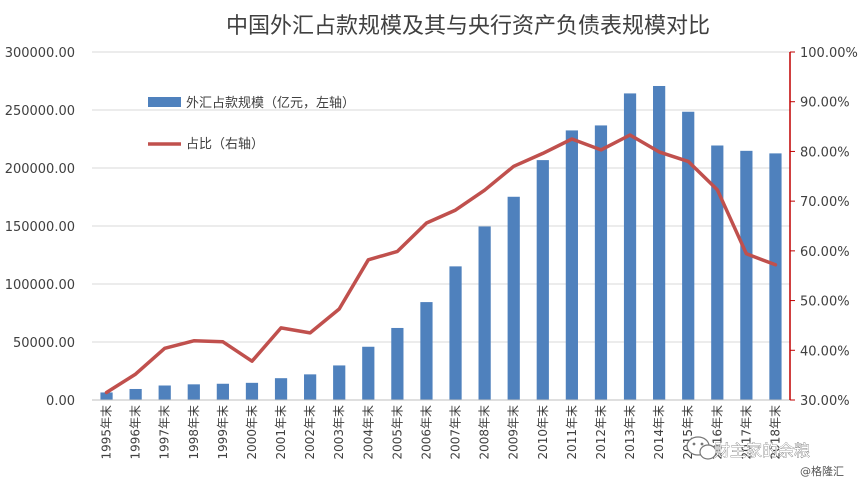  Describe the element at coordinates (825, 401) in the screenshot. I see `y-right-tick-label: 30.00%` at that location.